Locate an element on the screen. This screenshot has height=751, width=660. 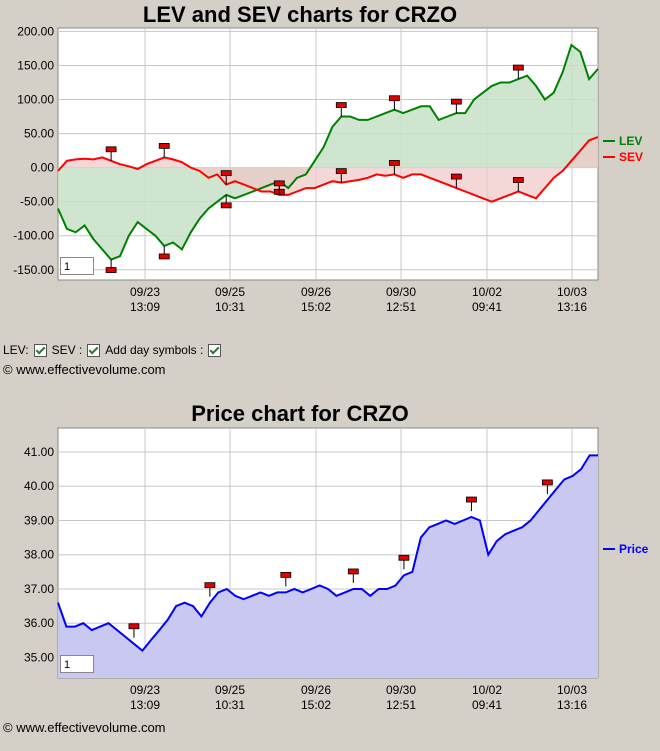
y-tick-label: -100.00 is located at coordinates (33, 236).